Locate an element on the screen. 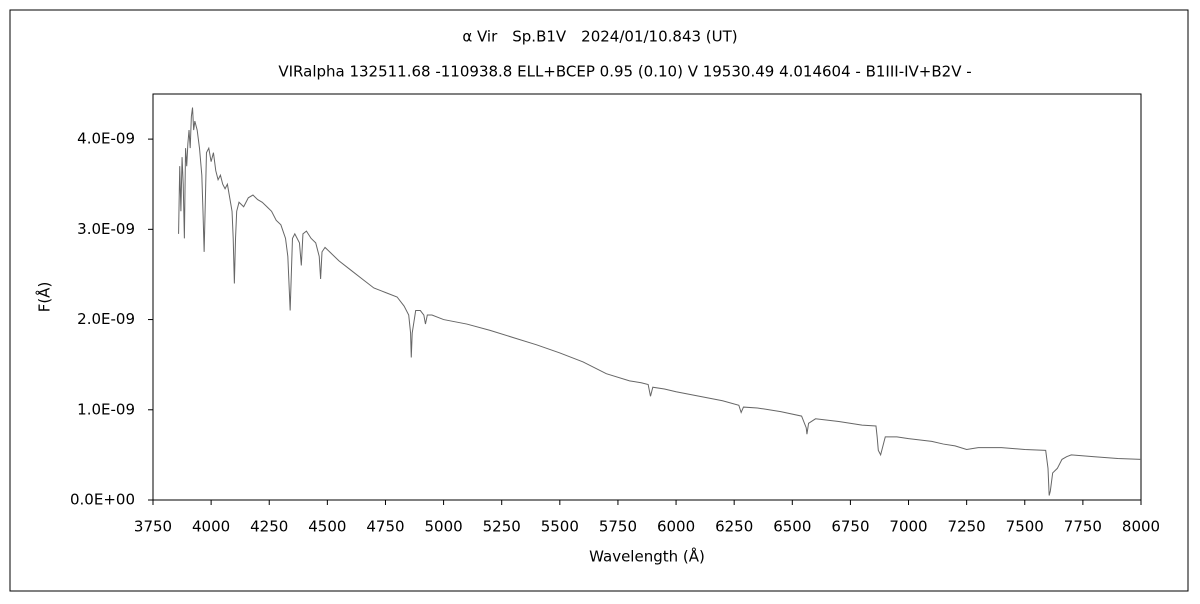 This screenshot has height=604, width=1200. x-tick-label: 4250 is located at coordinates (269, 527).